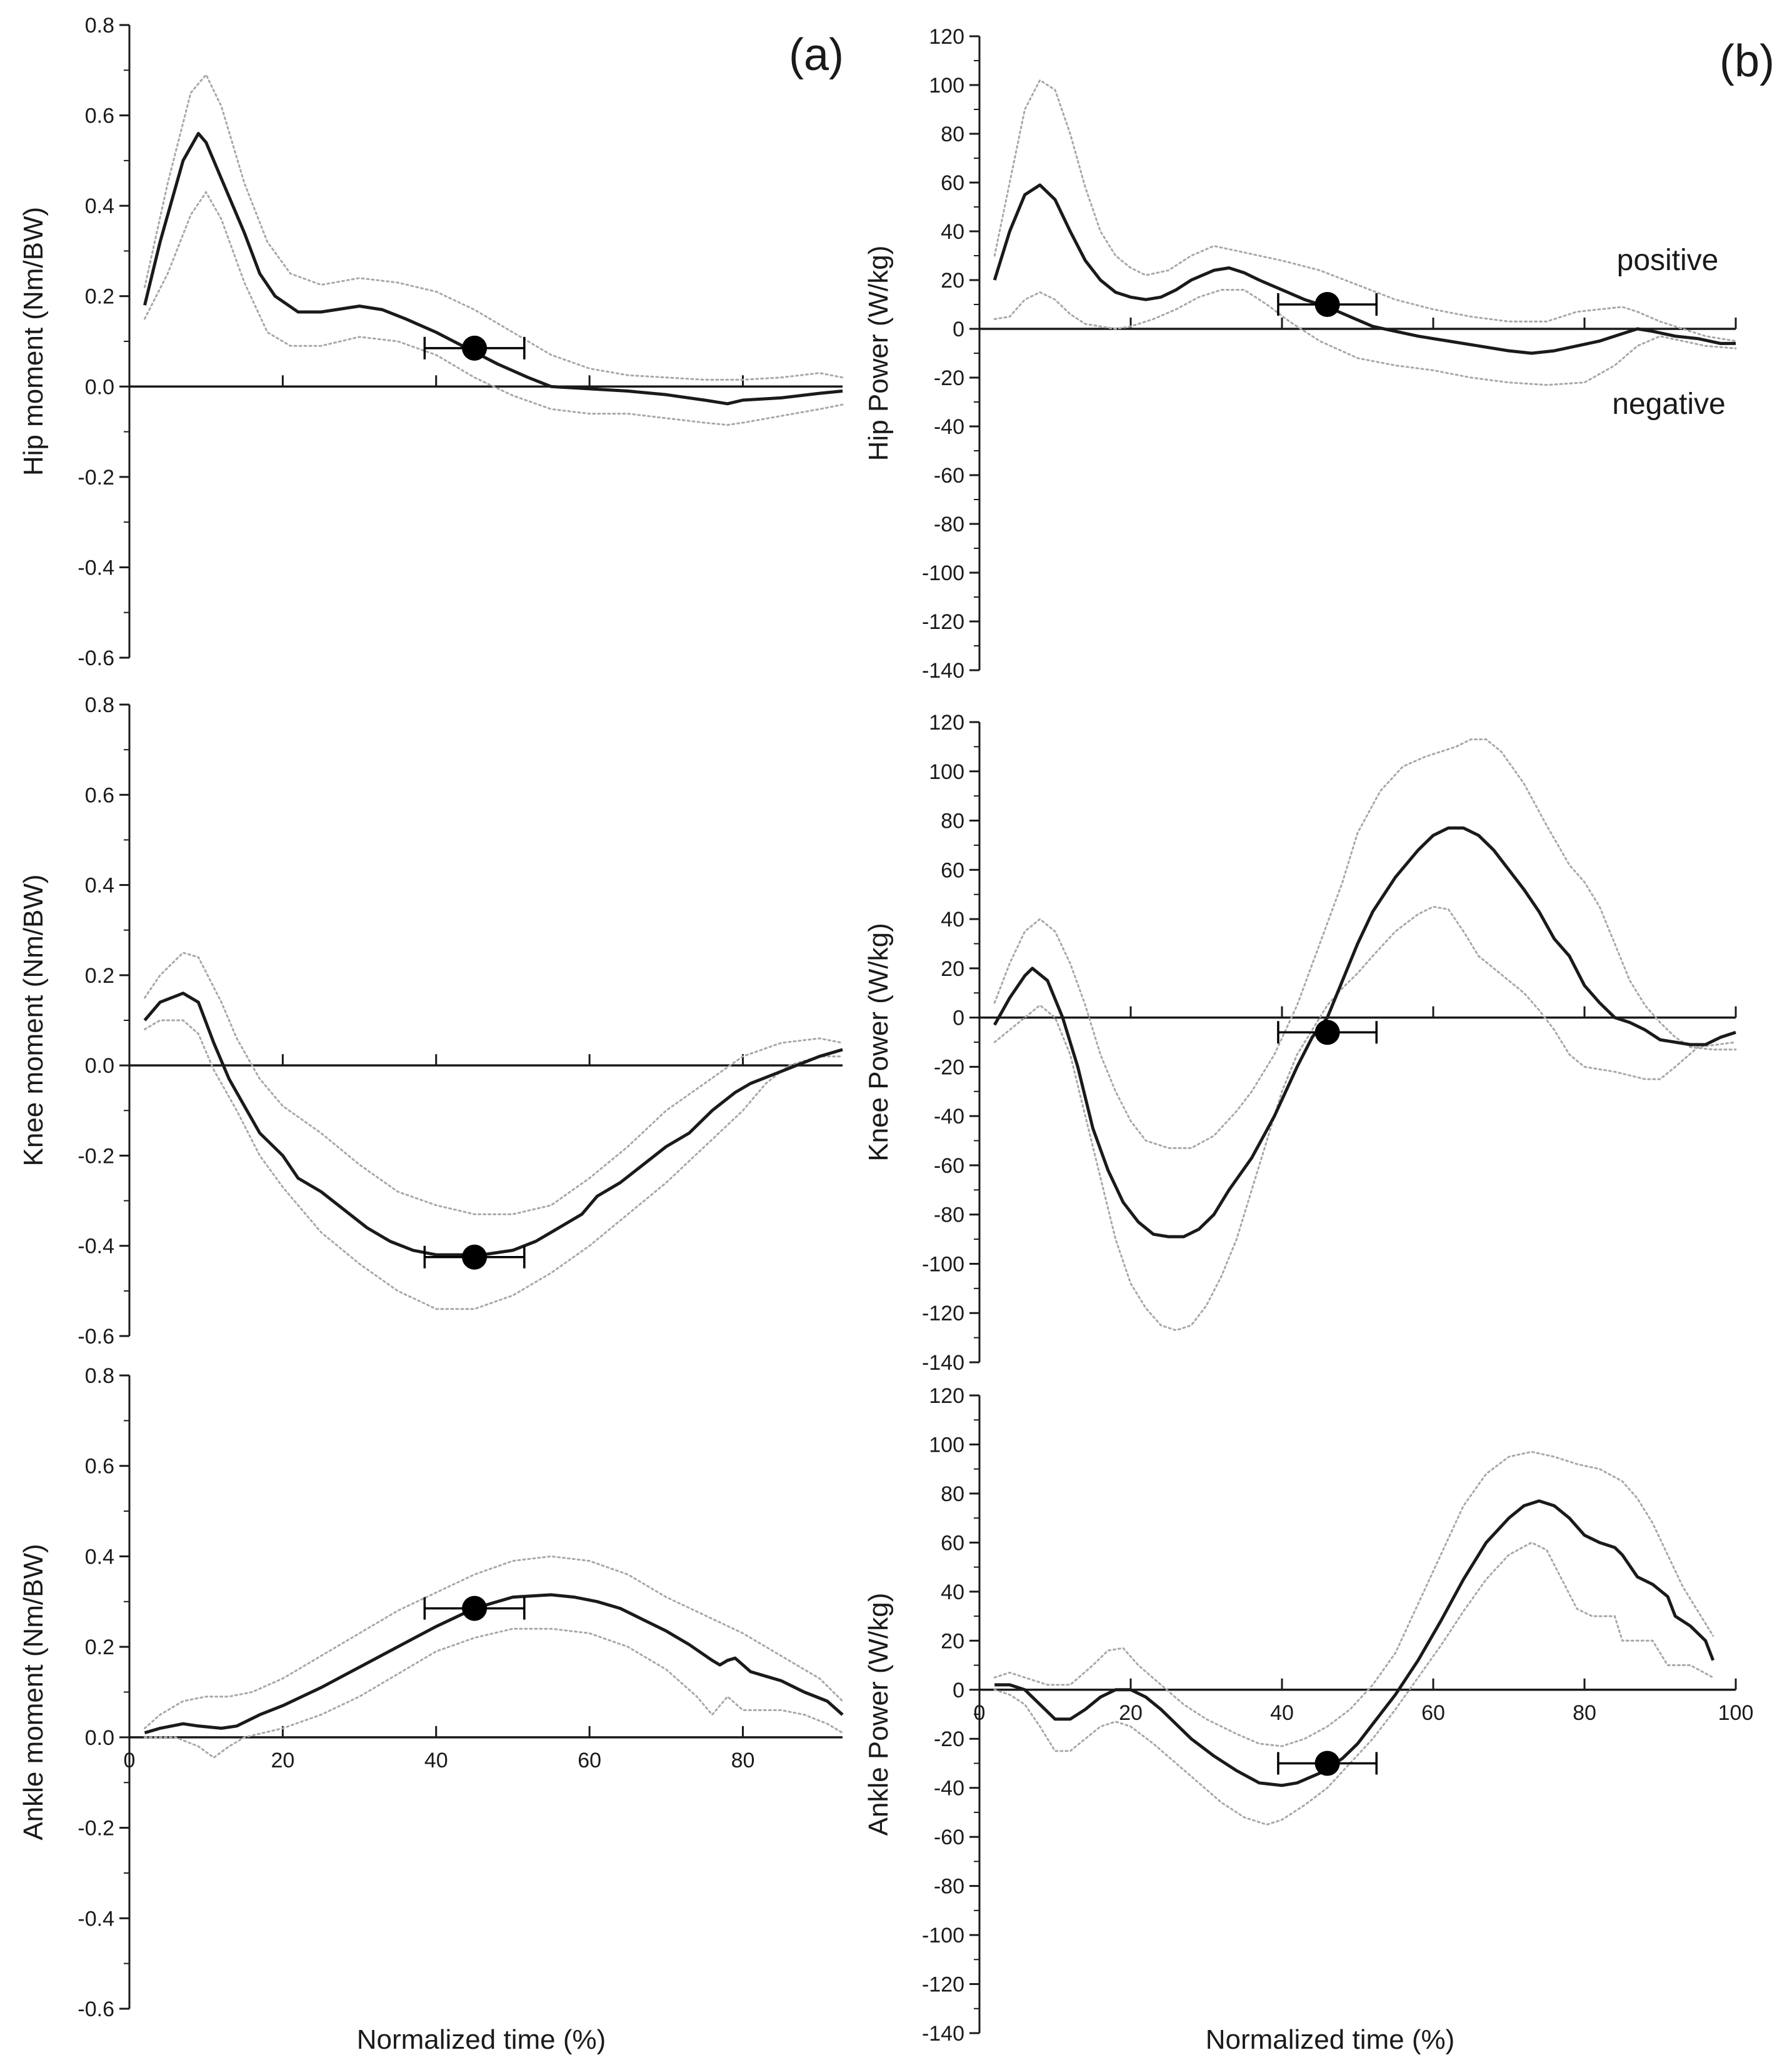 The height and width of the screenshot is (2065, 1792). Describe the element at coordinates (952, 920) in the screenshot. I see `y-tick-label: 40` at that location.